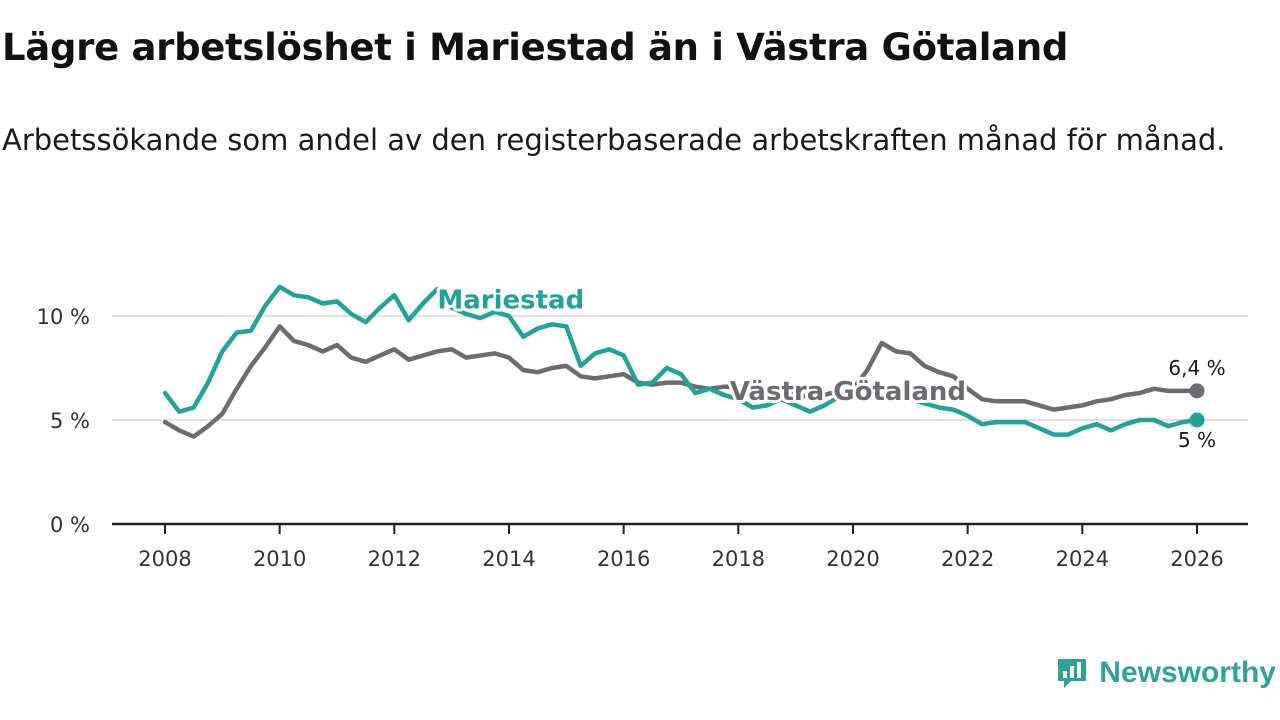 This screenshot has width=1280, height=720. I want to click on x-tick-label: 2010, so click(279, 559).